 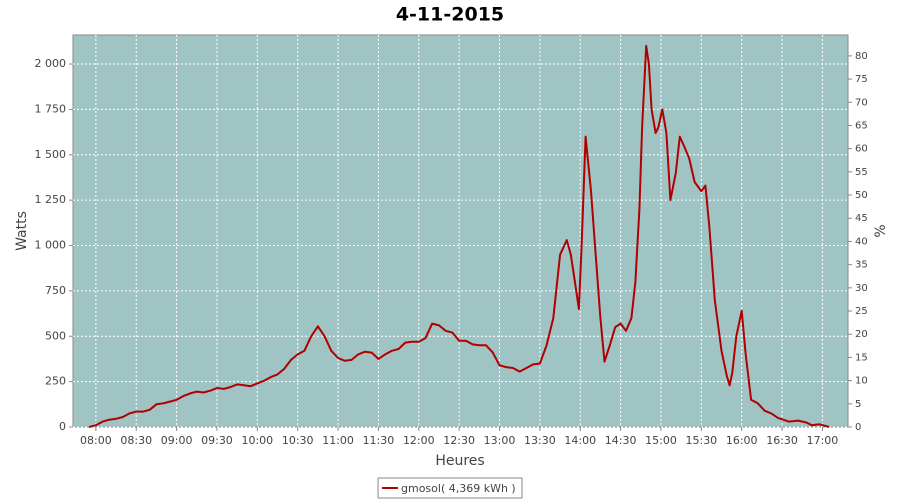 I want to click on y2-tick-label: 15, so click(x=861, y=357).